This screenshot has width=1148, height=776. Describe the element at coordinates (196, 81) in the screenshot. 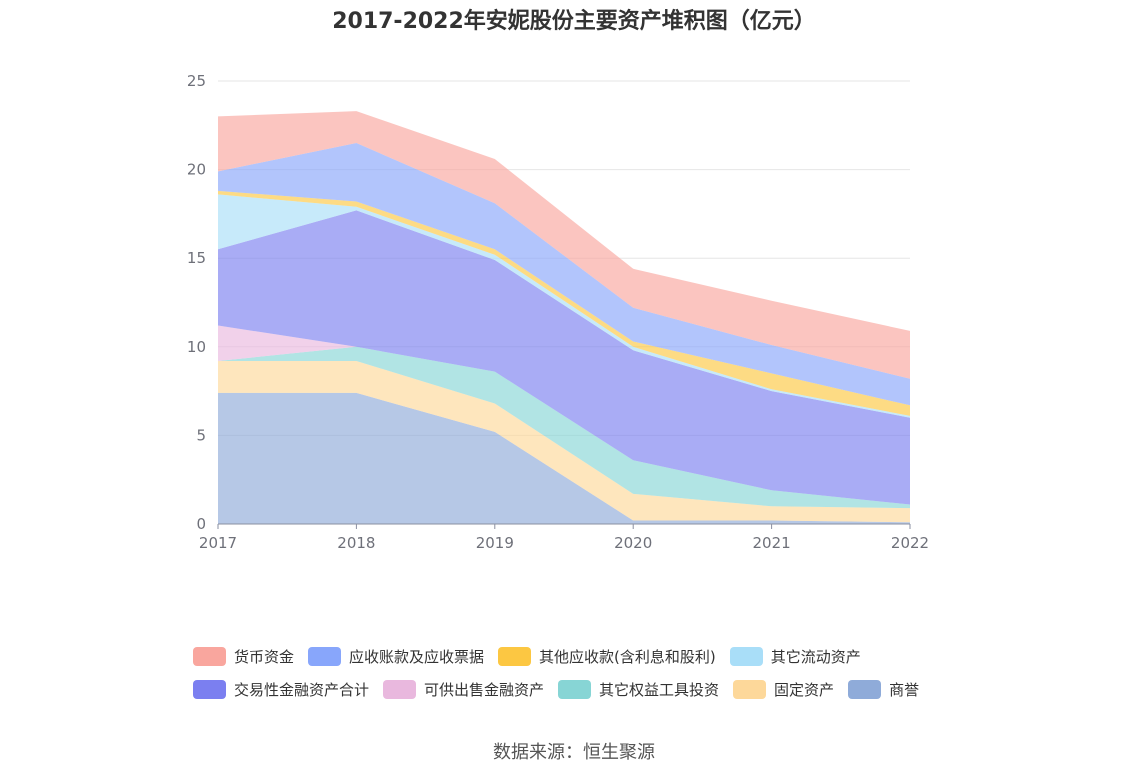

I see `y-tick-label: 25` at that location.